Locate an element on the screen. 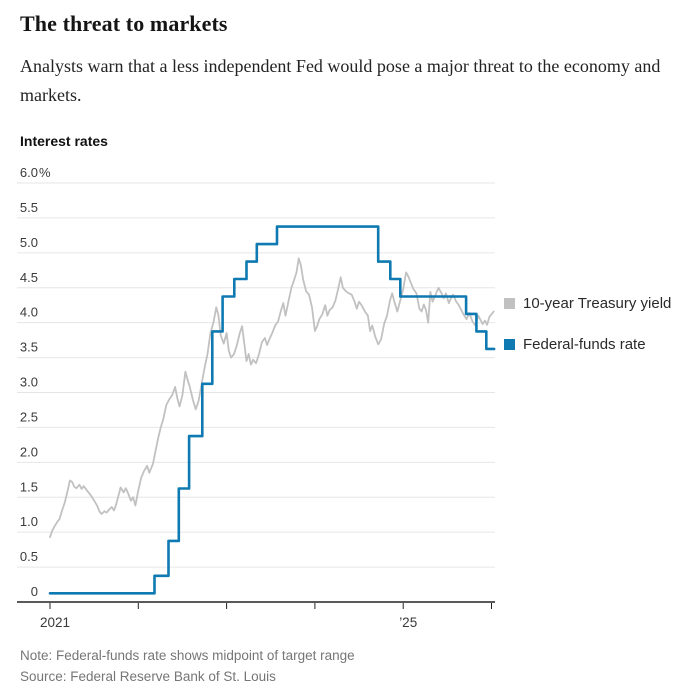 The width and height of the screenshot is (697, 692). y-tick-label: 2.5 is located at coordinates (29, 416).